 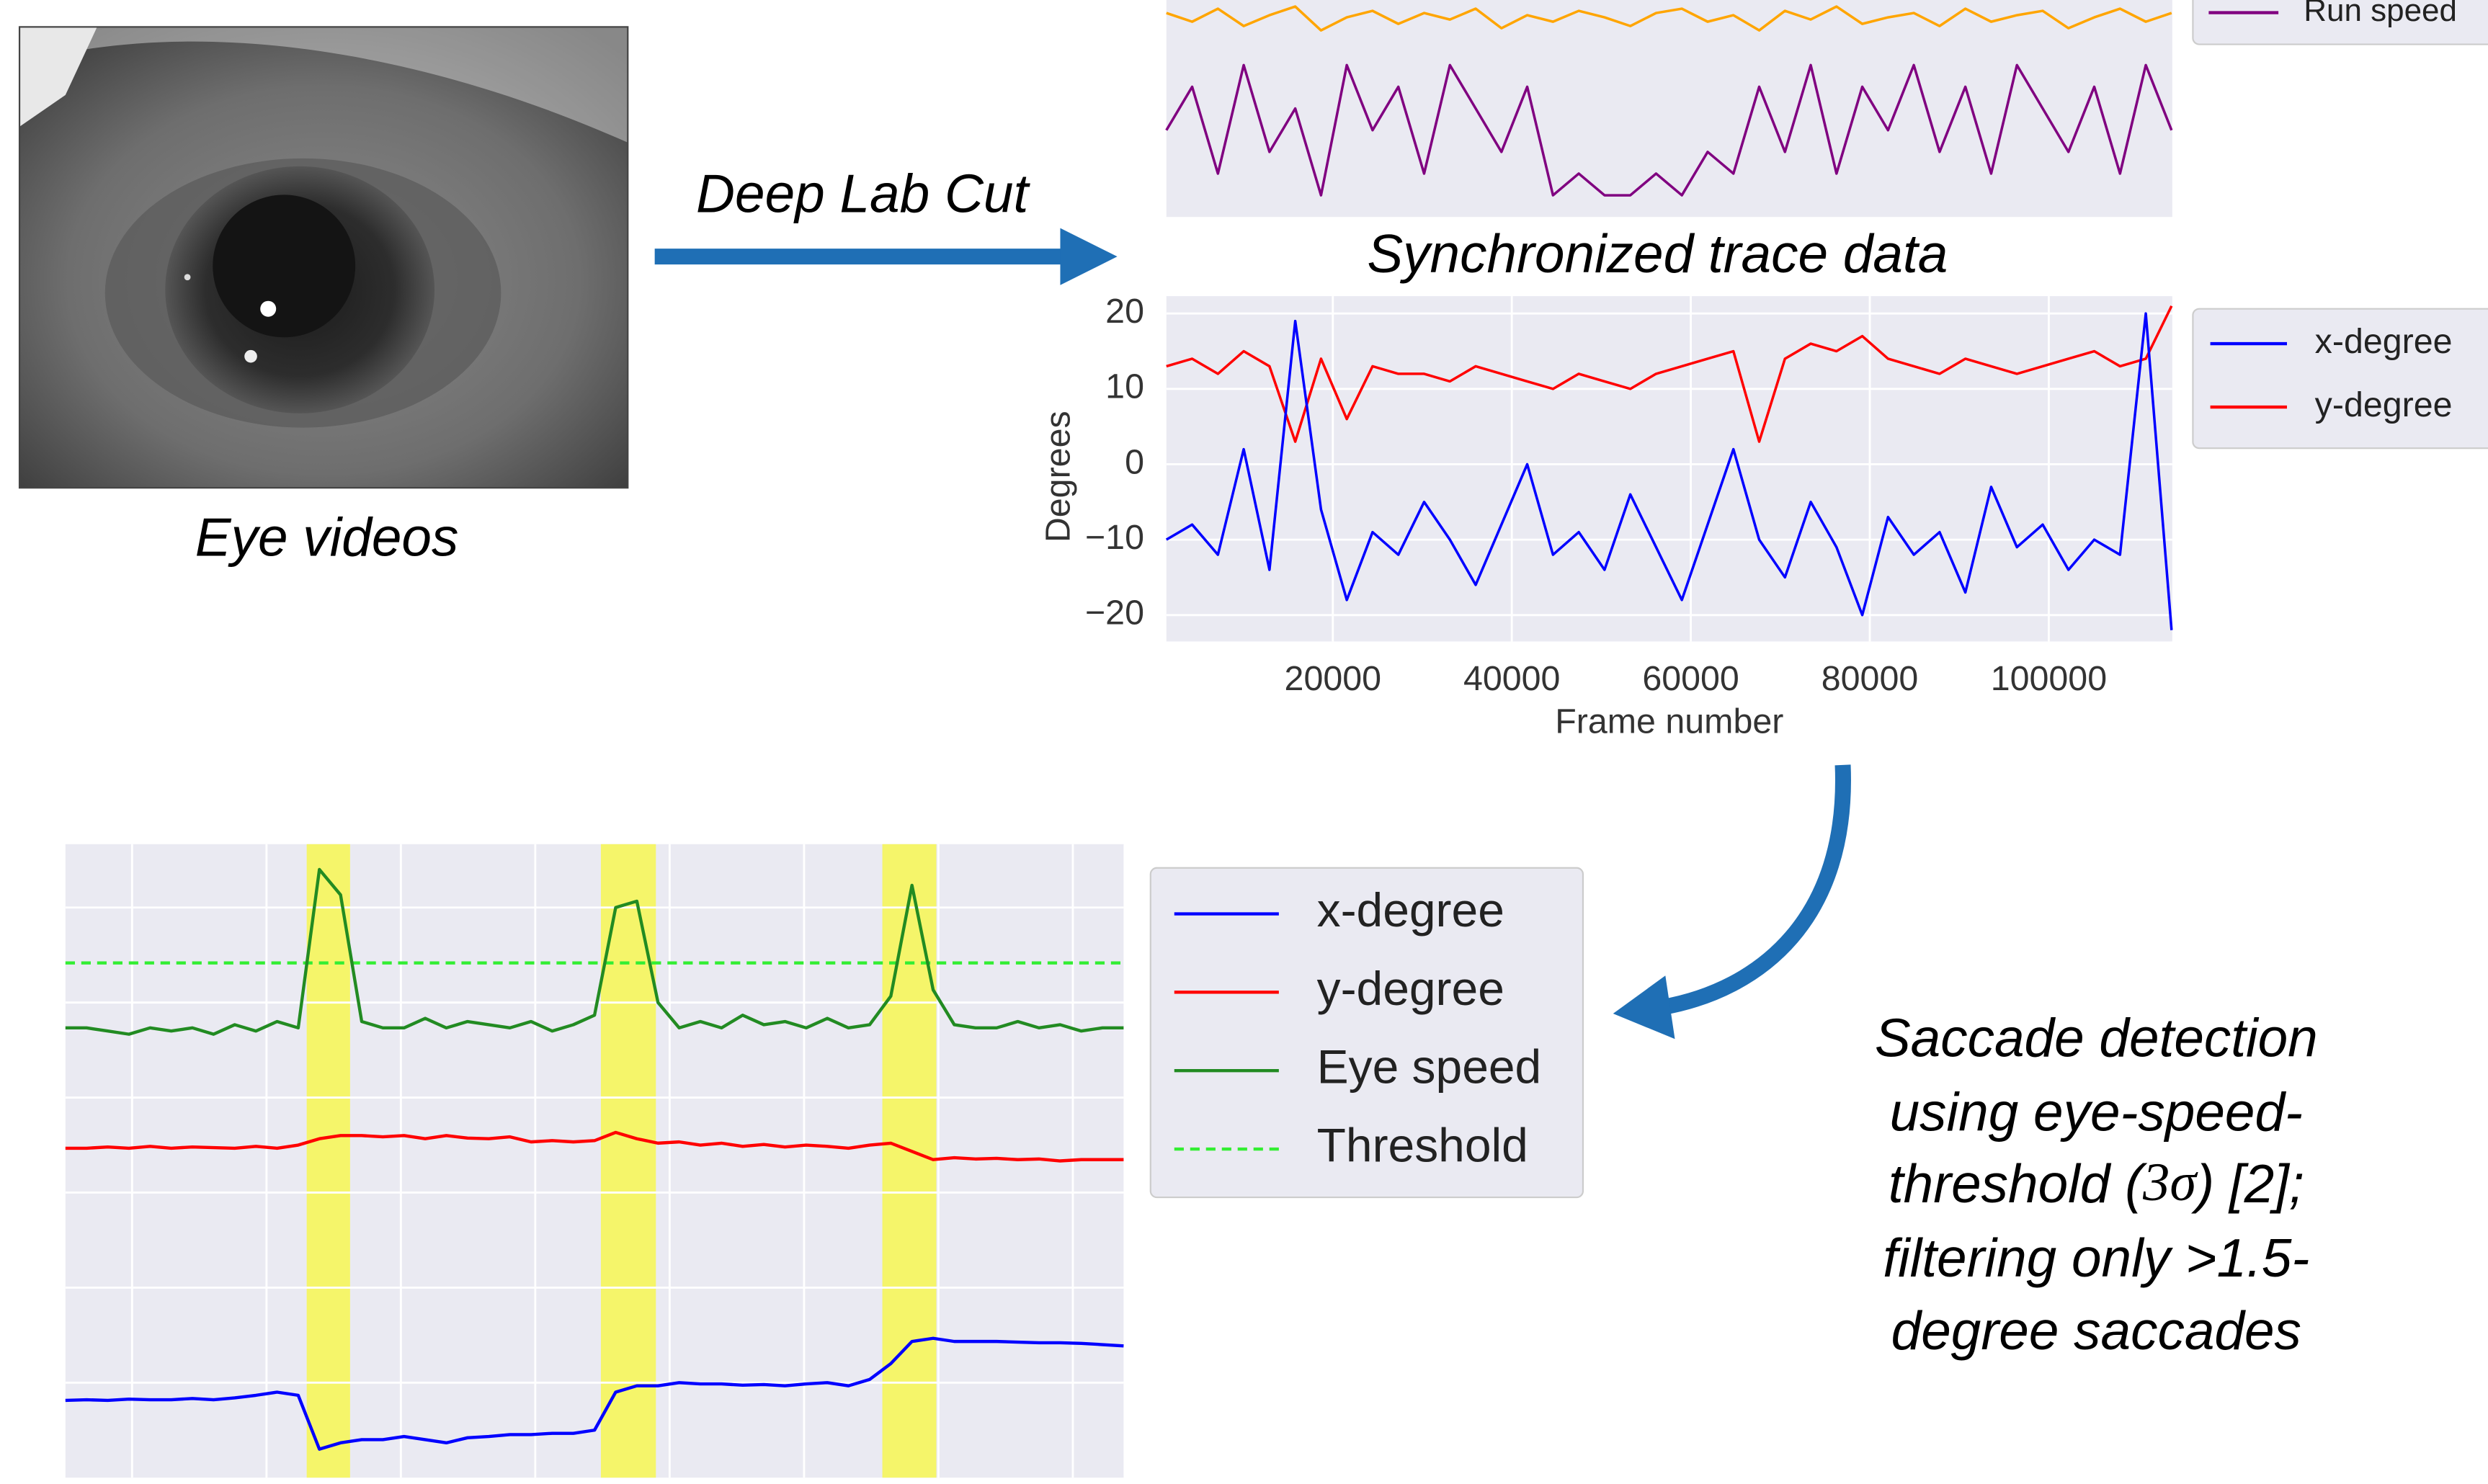 I want to click on description-line: using eye-speed-, so click(x=2097, y=1112).